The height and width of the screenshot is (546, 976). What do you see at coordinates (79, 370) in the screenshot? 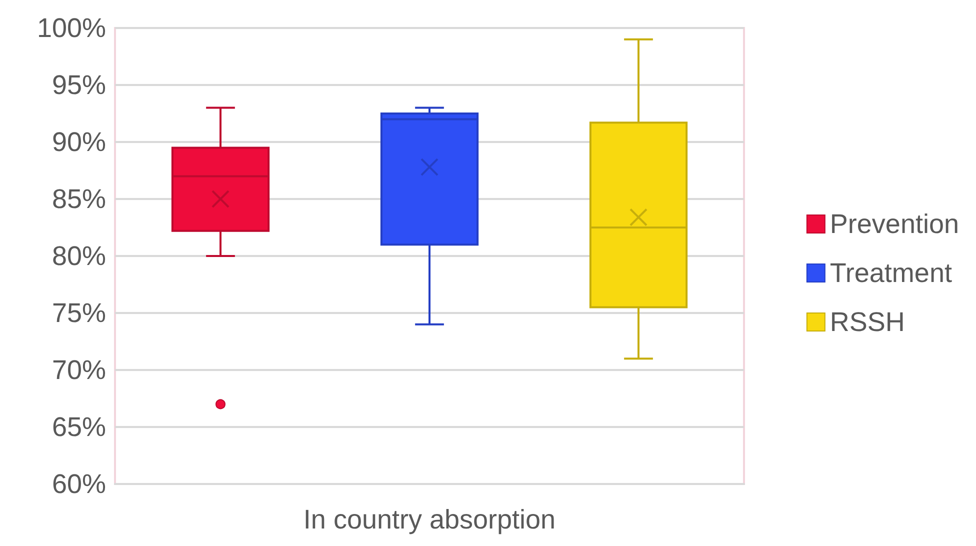
I see `y-tick-label: 70%` at bounding box center [79, 370].